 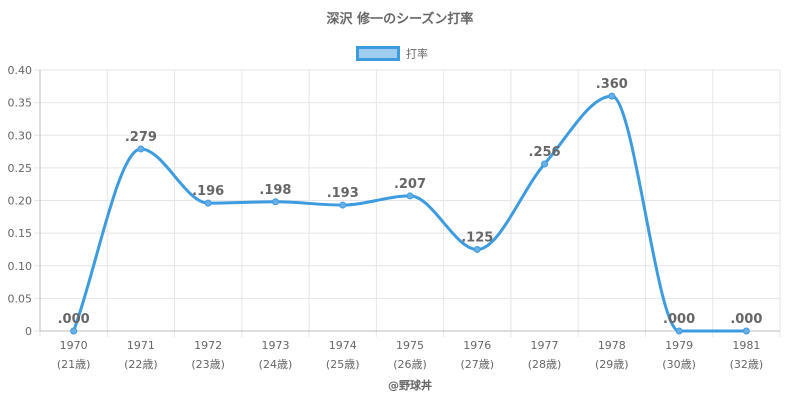 I want to click on x-tick-label: 1976, so click(x=477, y=345).